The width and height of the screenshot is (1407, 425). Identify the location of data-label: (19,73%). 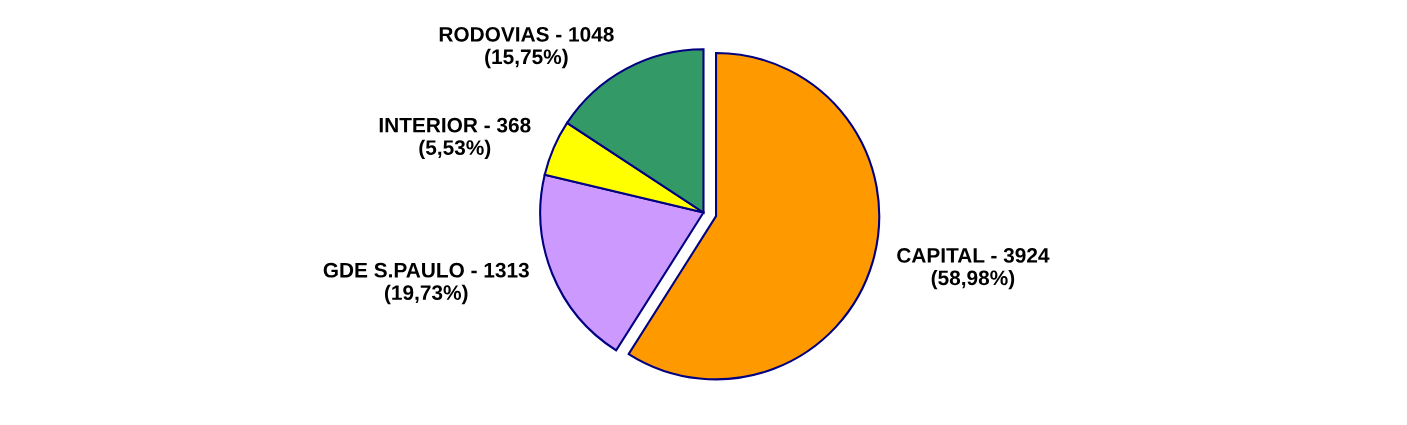
(426, 294).